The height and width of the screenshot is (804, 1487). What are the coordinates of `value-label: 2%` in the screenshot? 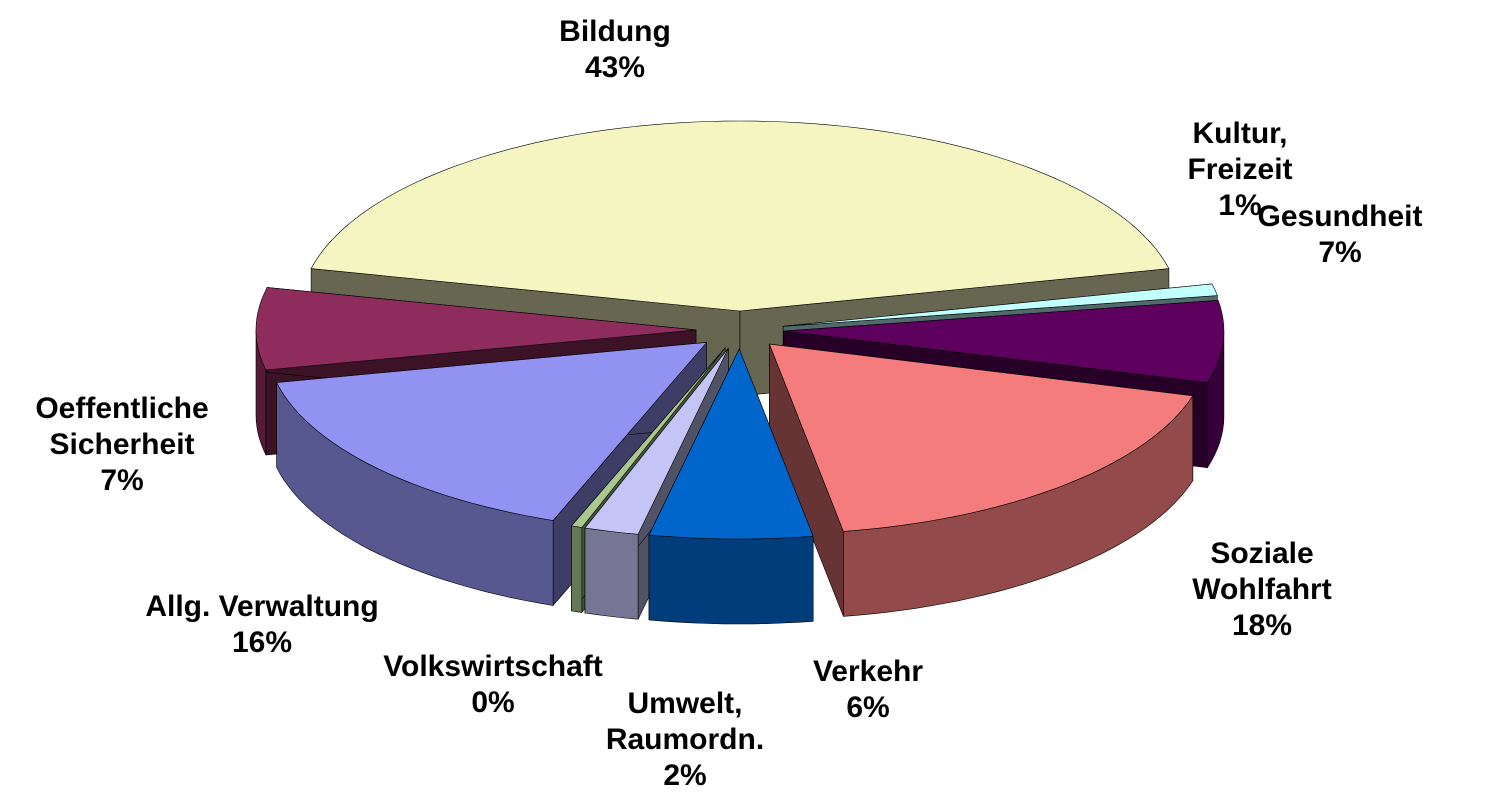 It's located at (685, 775).